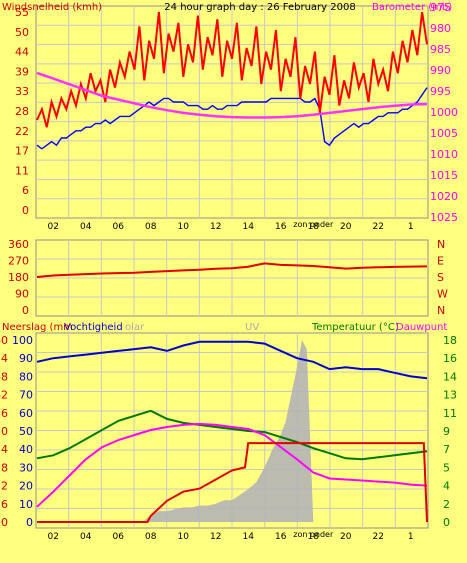  I want to click on uv-area, so click(228, 431).